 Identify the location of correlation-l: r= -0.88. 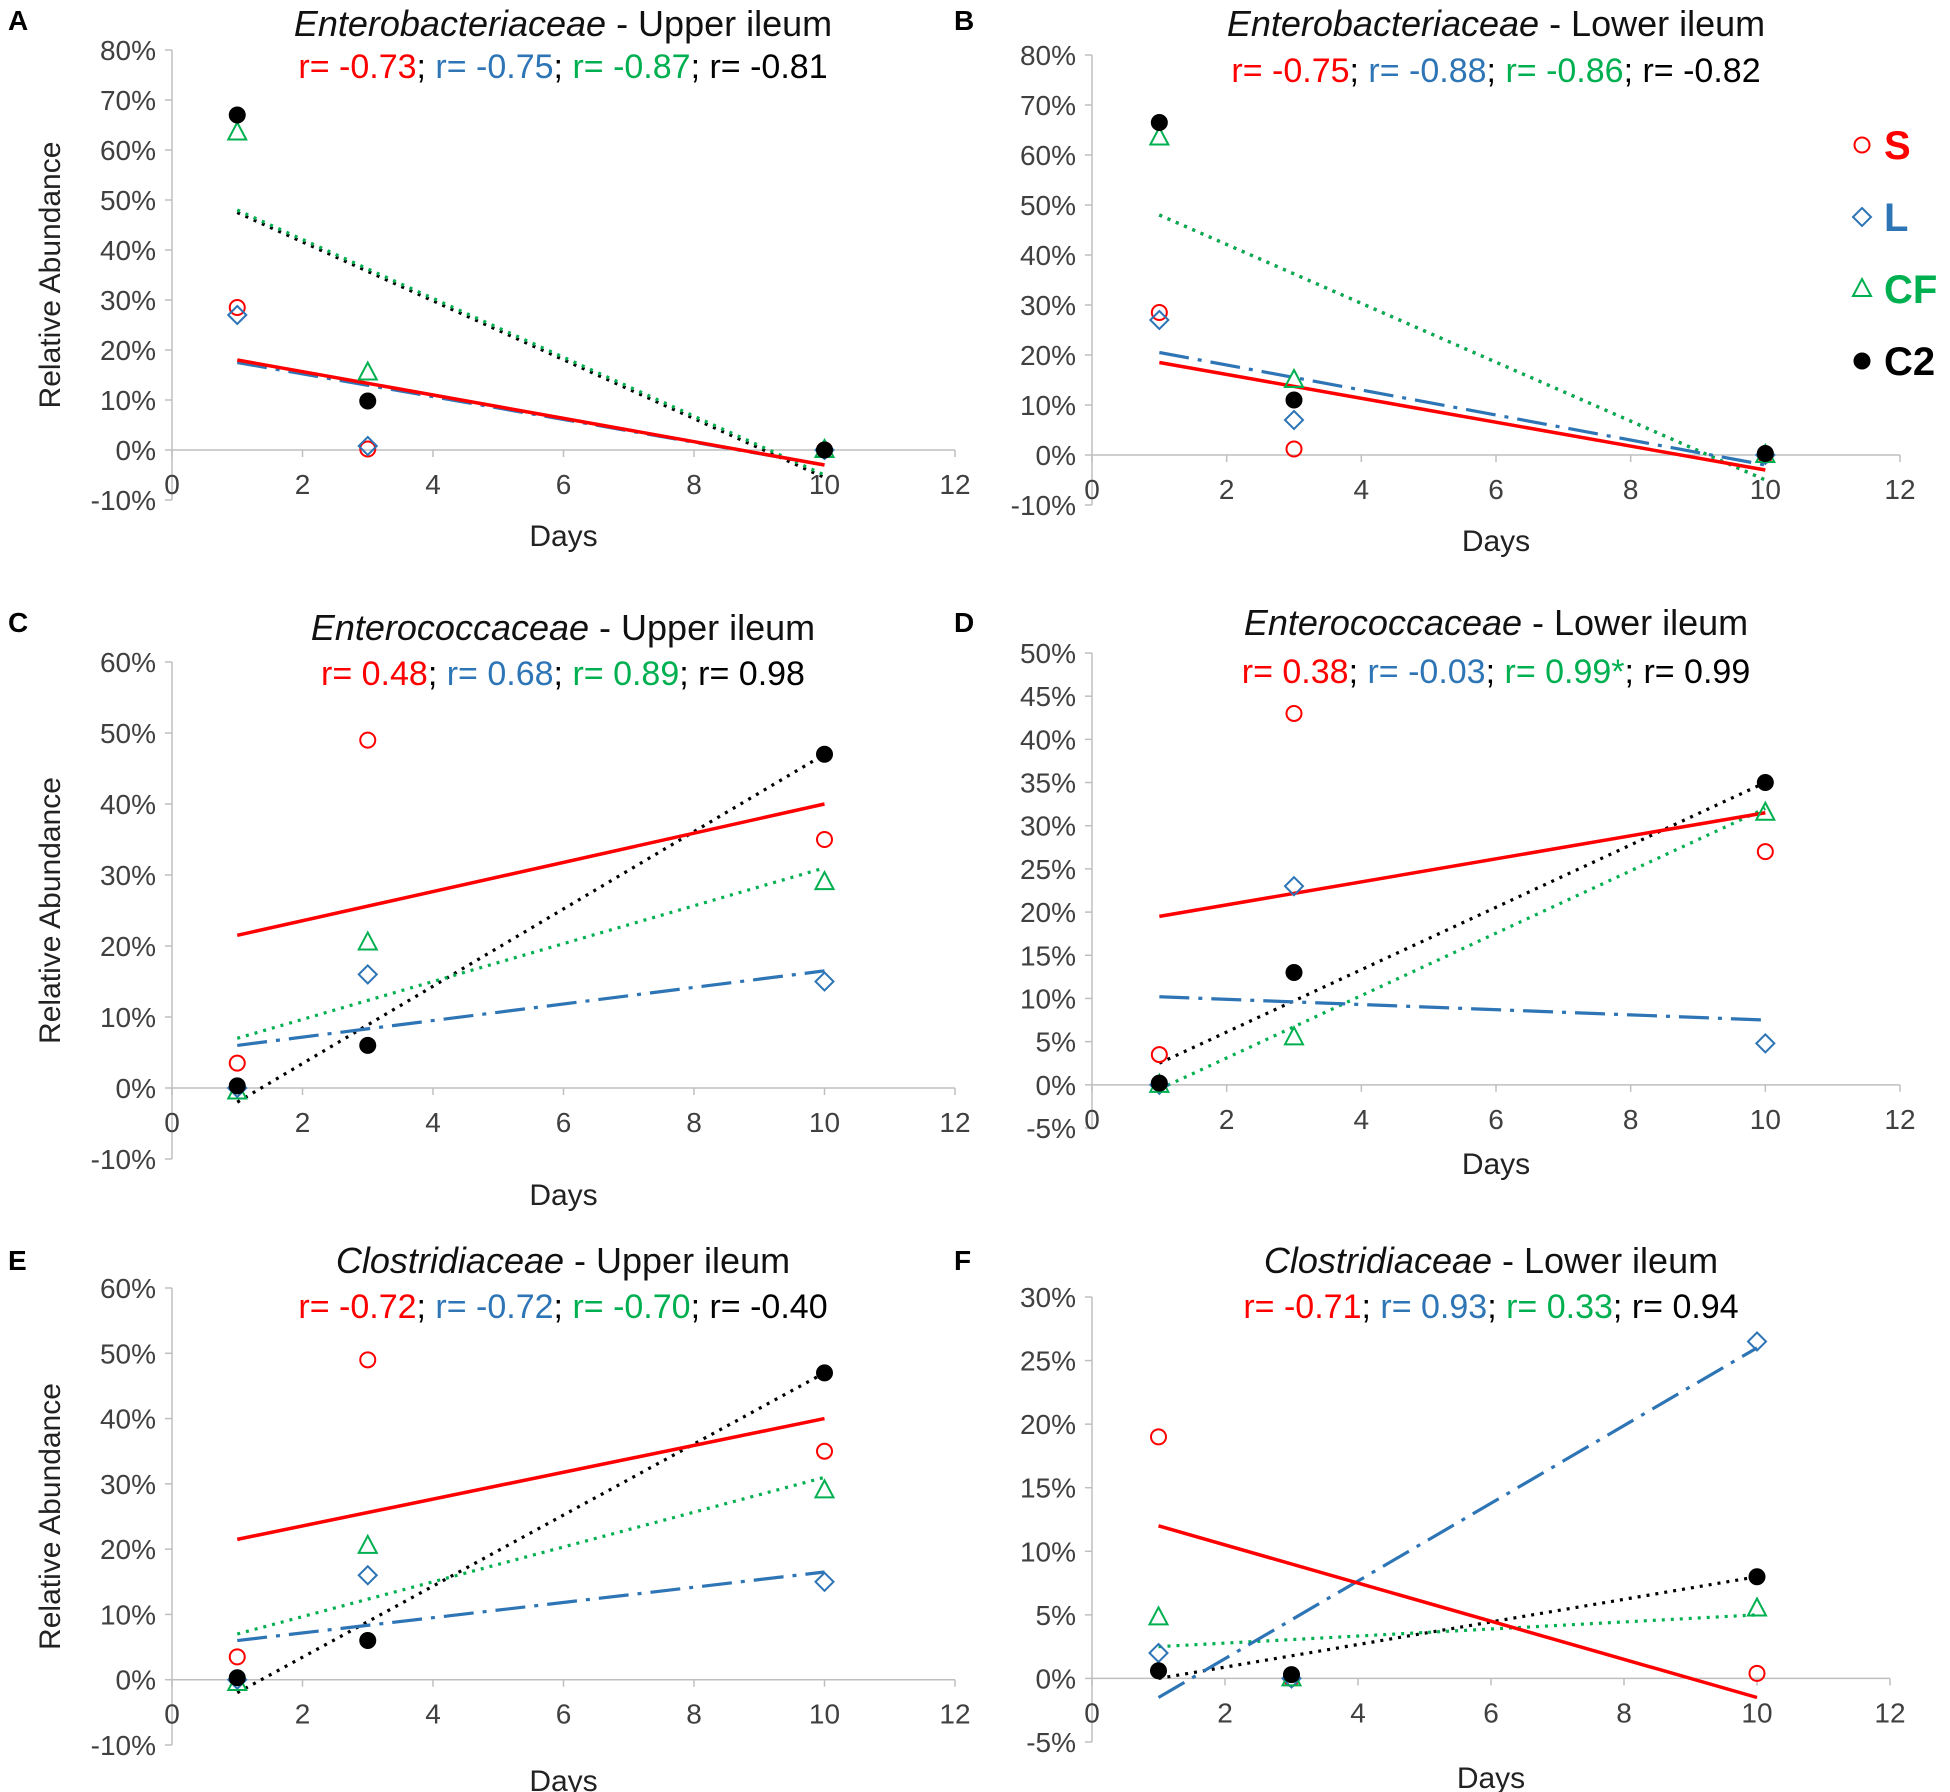
(1427, 71).